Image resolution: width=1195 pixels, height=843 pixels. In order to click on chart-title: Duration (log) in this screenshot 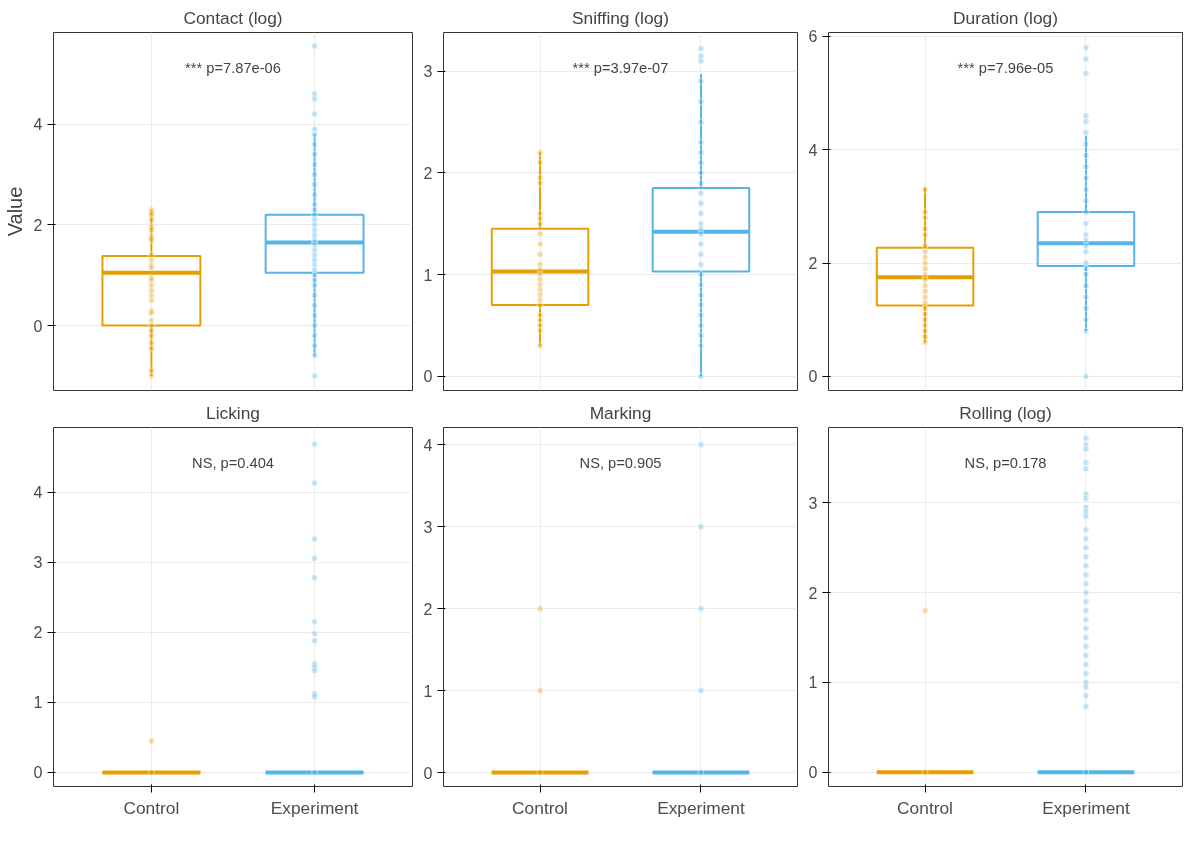, I will do `click(1005, 17)`.